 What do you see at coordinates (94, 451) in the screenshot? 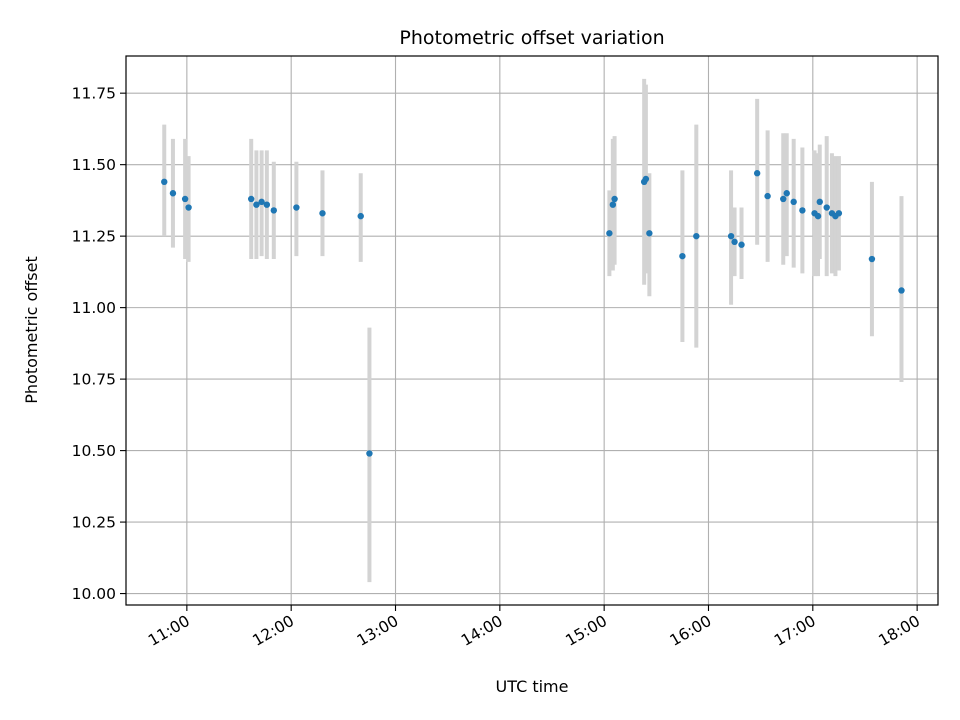
I see `y-tick-label: 10.50` at bounding box center [94, 451].